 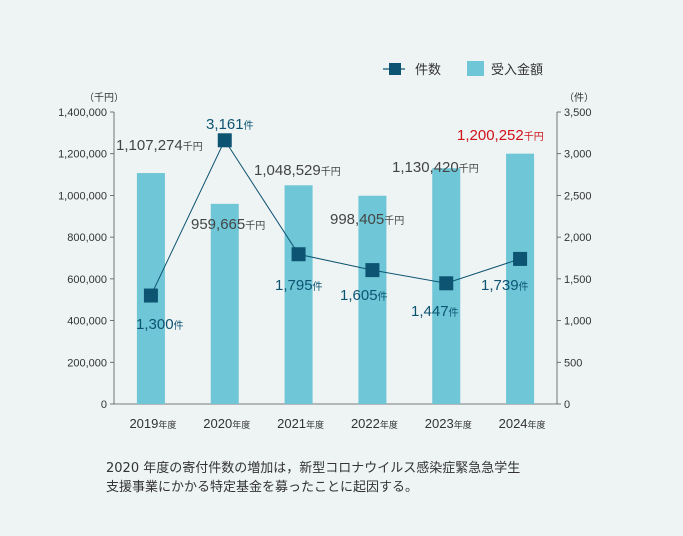 What do you see at coordinates (500, 135) in the screenshot?
I see `amount-data-label: 1,200,252千円` at bounding box center [500, 135].